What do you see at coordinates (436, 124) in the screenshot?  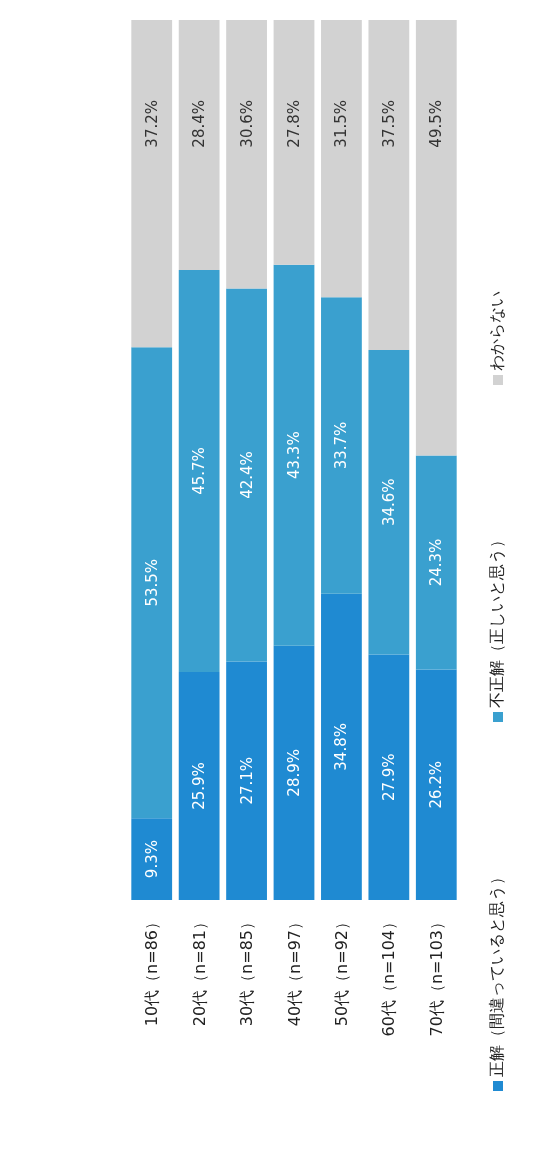 I see `data-label: 49.5%` at bounding box center [436, 124].